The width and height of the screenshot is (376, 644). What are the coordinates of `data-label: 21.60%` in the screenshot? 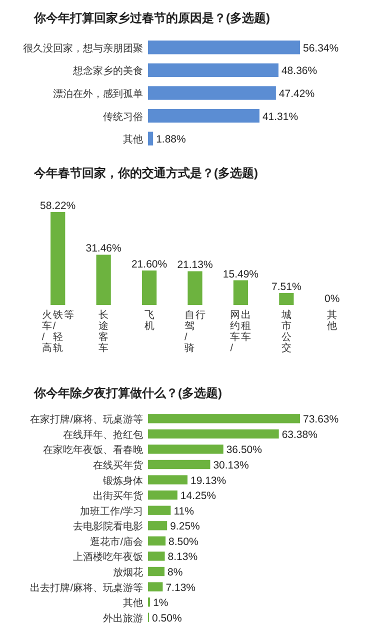 It's located at (149, 264).